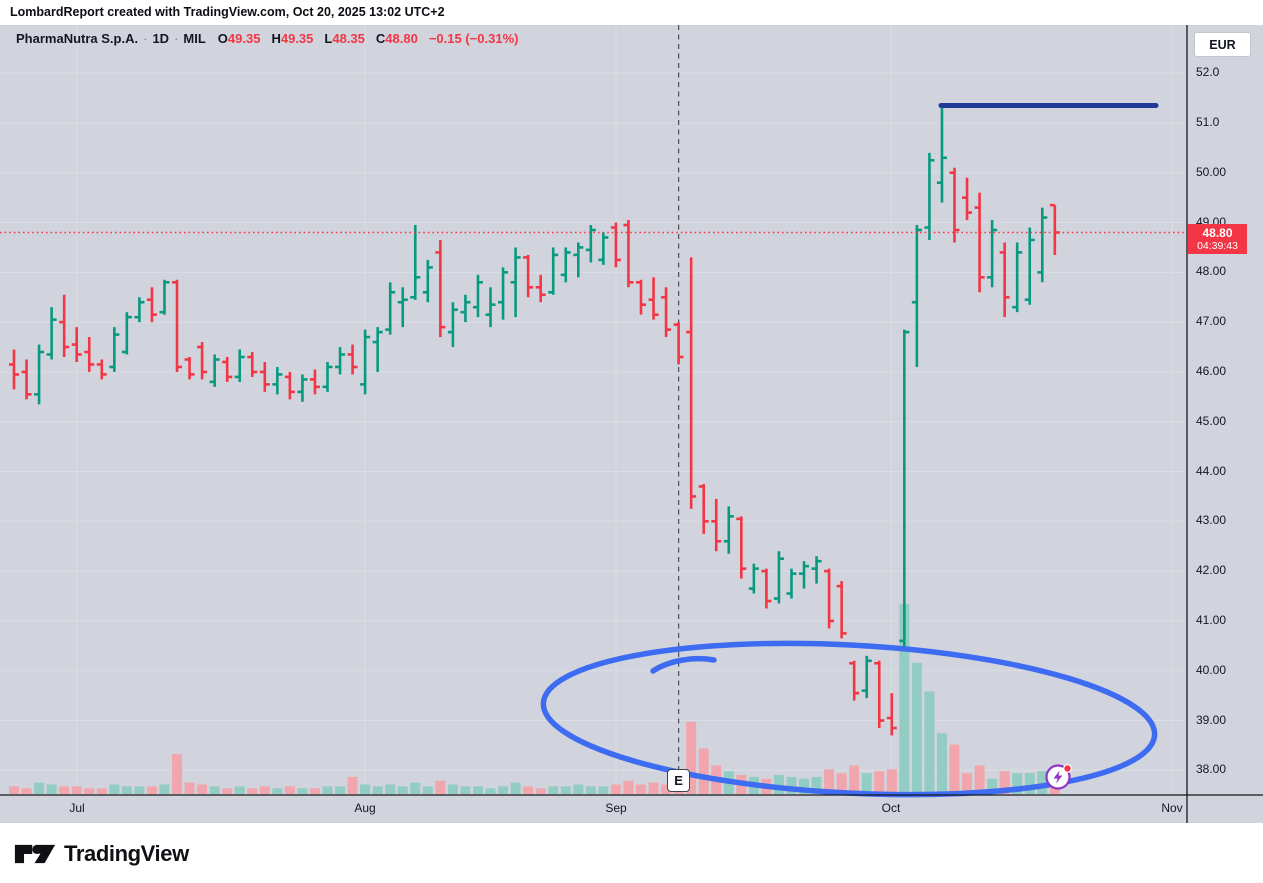 The image size is (1263, 883). I want to click on price-tick-label: 50.00, so click(1211, 171).